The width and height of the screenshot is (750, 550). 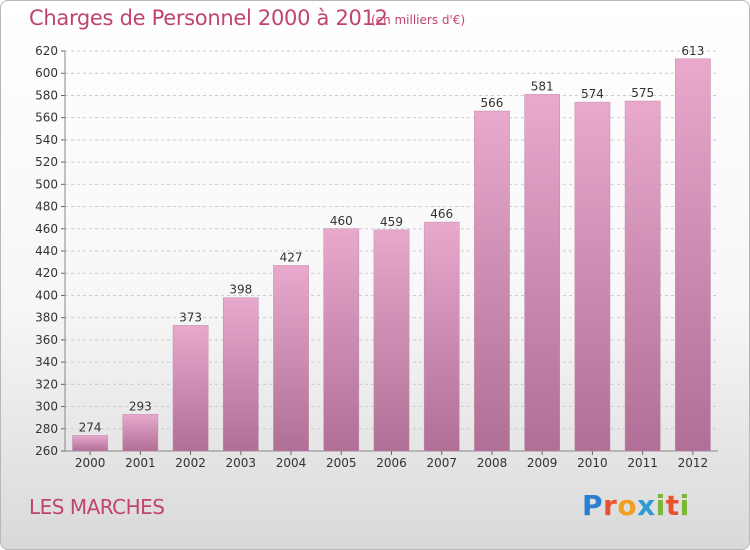 I want to click on bar-value-label: 427, so click(x=291, y=257).